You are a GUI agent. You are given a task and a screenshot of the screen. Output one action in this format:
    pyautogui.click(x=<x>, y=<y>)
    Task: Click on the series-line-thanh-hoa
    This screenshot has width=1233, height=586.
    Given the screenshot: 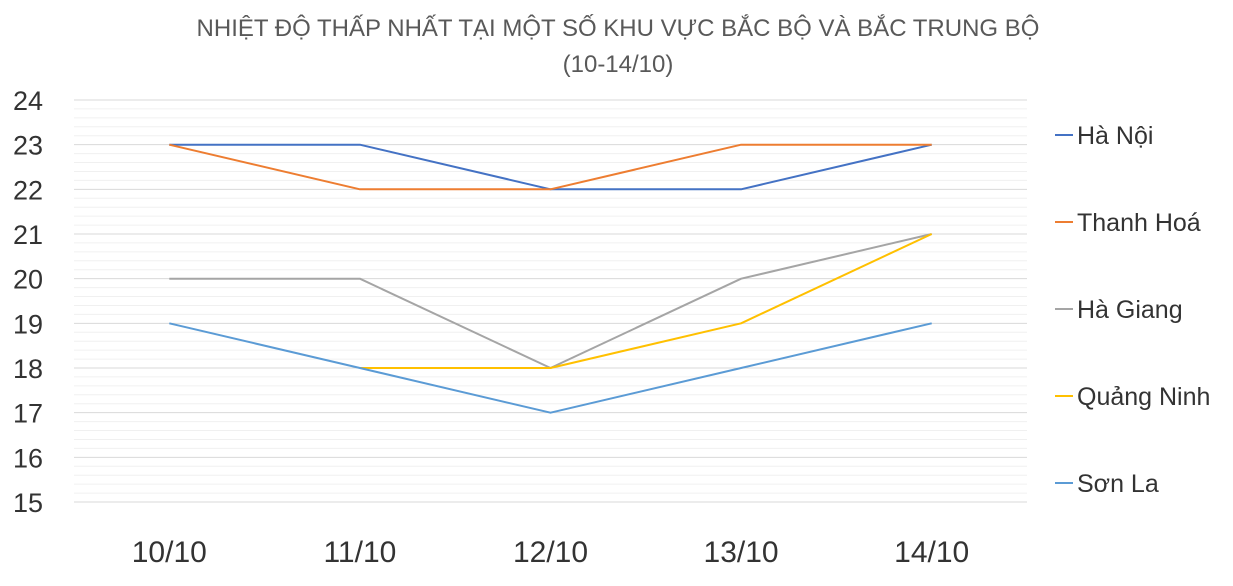 What is the action you would take?
    pyautogui.click(x=550, y=167)
    